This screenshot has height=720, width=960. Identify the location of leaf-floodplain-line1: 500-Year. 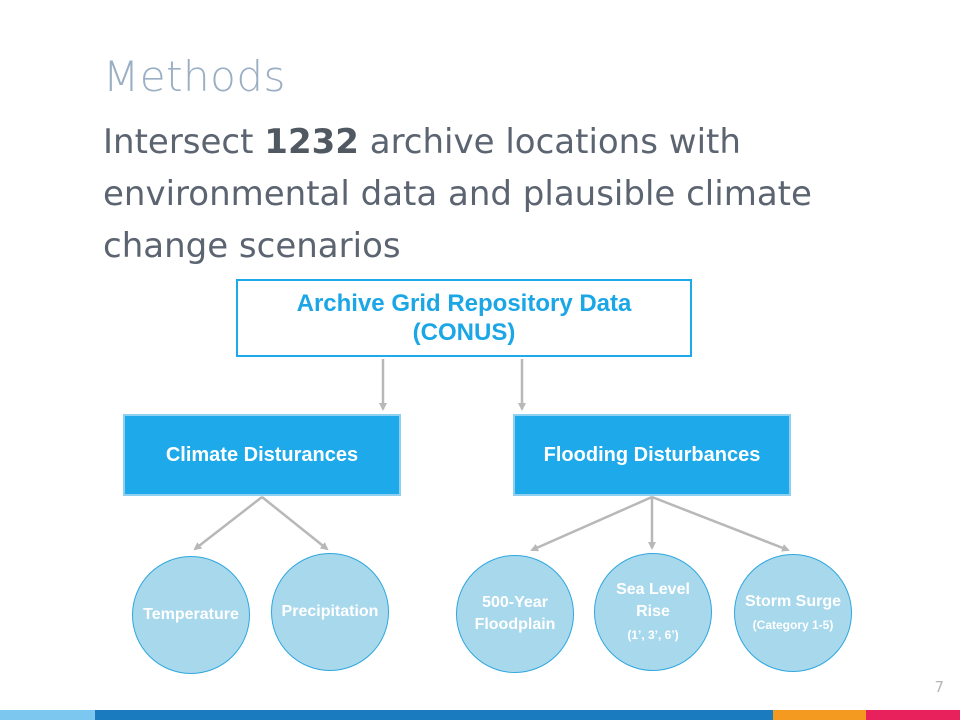
(515, 602).